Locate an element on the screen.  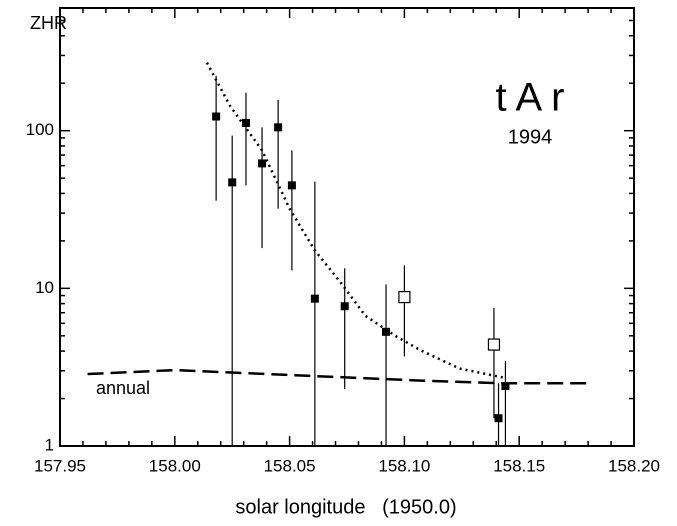
y-tick-label: 1 is located at coordinates (49, 444).